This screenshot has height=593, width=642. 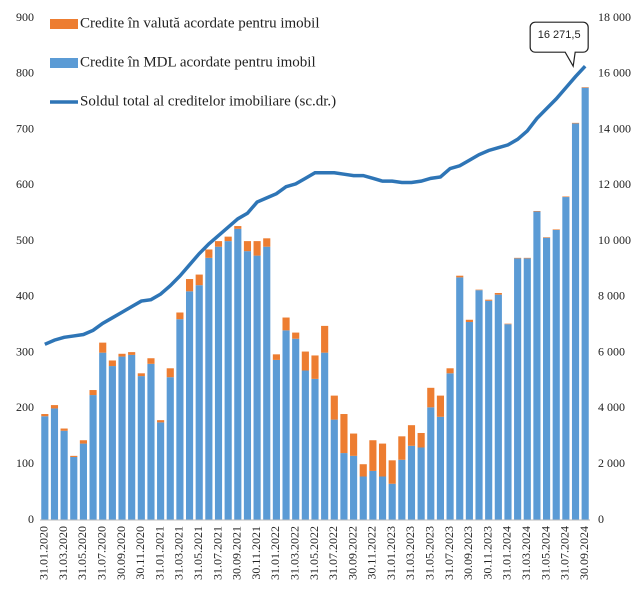 I want to click on x-tick-label: 31.01.2022, so click(x=275, y=553).